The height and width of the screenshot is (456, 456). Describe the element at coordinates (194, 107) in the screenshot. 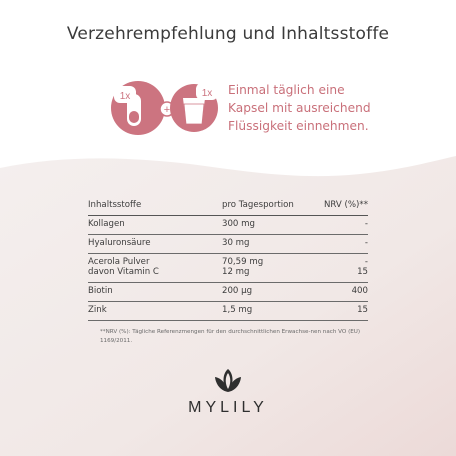

I see `glass-of-water-icon: 1x` at that location.